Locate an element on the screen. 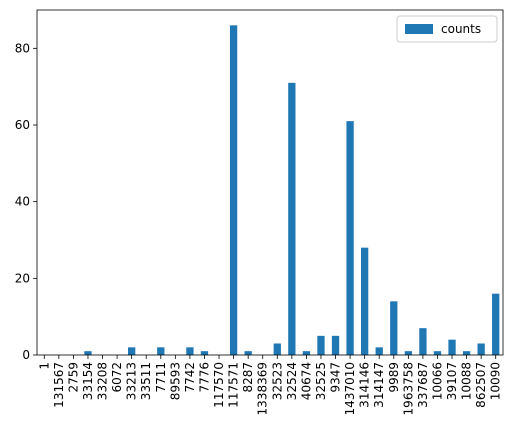 The width and height of the screenshot is (512, 438). x-tick-label: 131567 is located at coordinates (59, 385).